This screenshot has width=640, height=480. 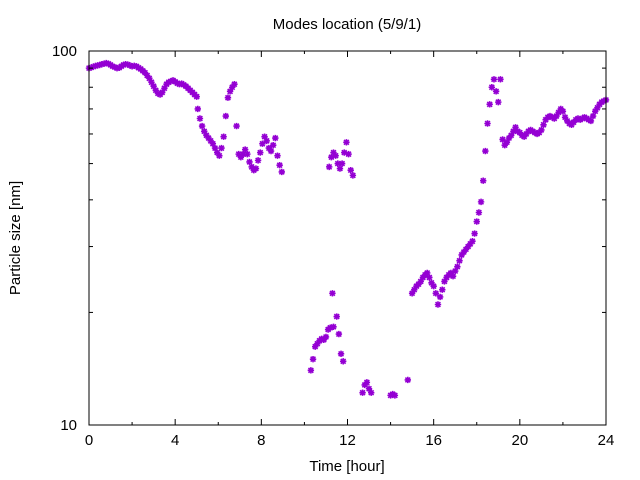 What do you see at coordinates (261, 440) in the screenshot?
I see `x-tick-label: 8` at bounding box center [261, 440].